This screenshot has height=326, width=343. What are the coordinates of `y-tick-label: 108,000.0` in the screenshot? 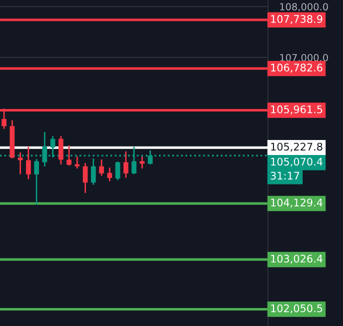 It's located at (304, 7).